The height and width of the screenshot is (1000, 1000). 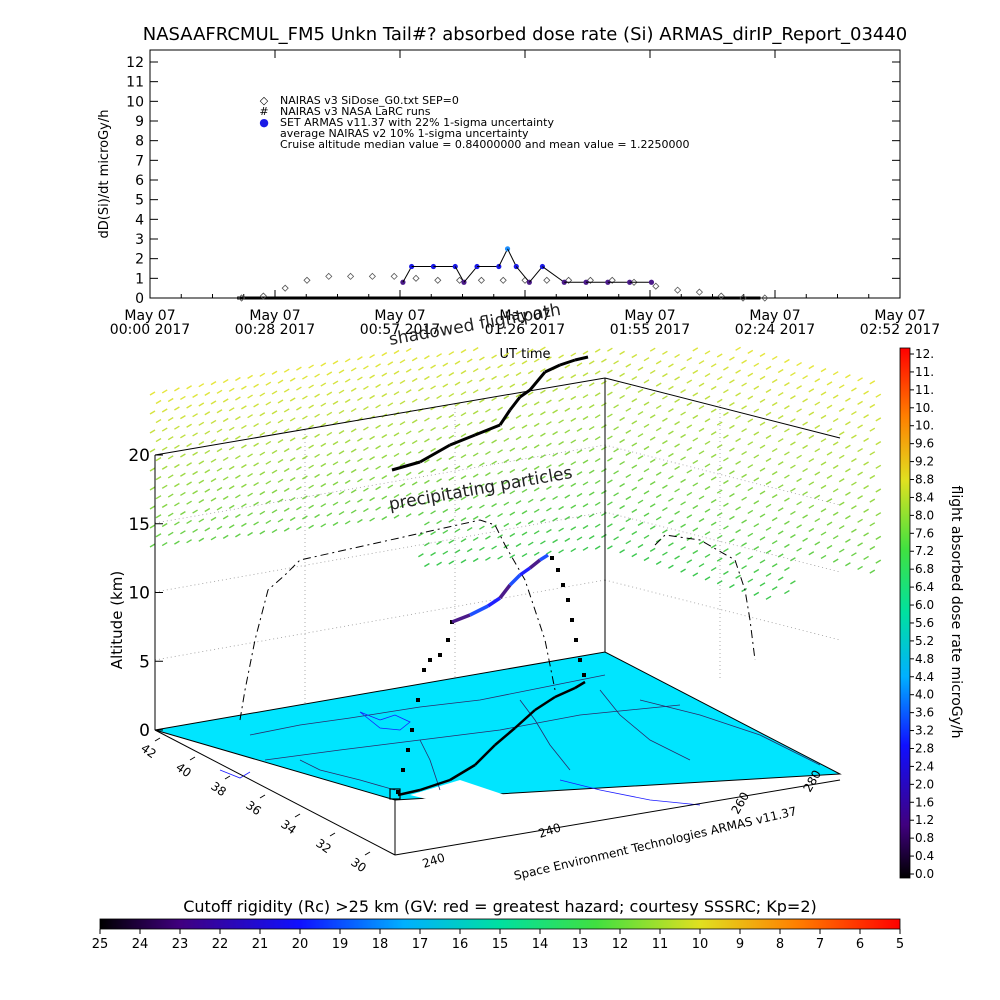 I want to click on x-tick-label-time: 02:52 2017, so click(x=900, y=330).